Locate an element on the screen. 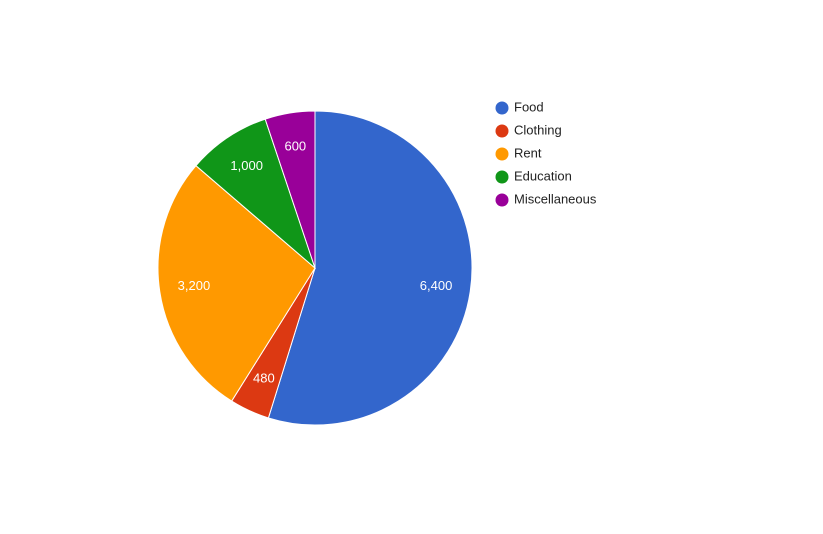 This screenshot has height=534, width=823. legend-label: Miscellaneous is located at coordinates (555, 198).